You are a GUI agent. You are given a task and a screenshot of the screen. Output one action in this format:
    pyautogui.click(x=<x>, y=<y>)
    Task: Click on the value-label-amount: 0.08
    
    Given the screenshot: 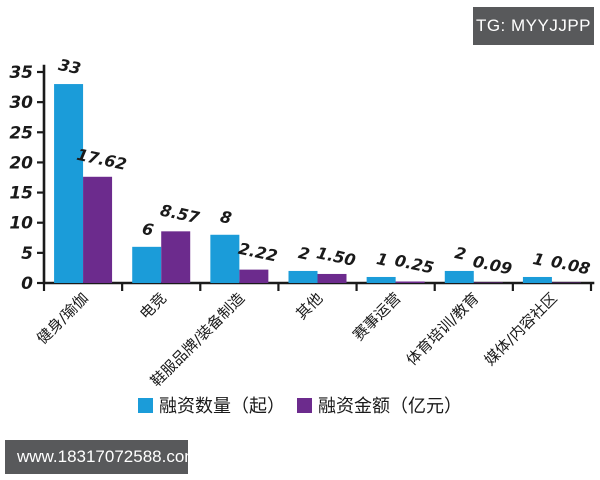 What is the action you would take?
    pyautogui.click(x=570, y=265)
    